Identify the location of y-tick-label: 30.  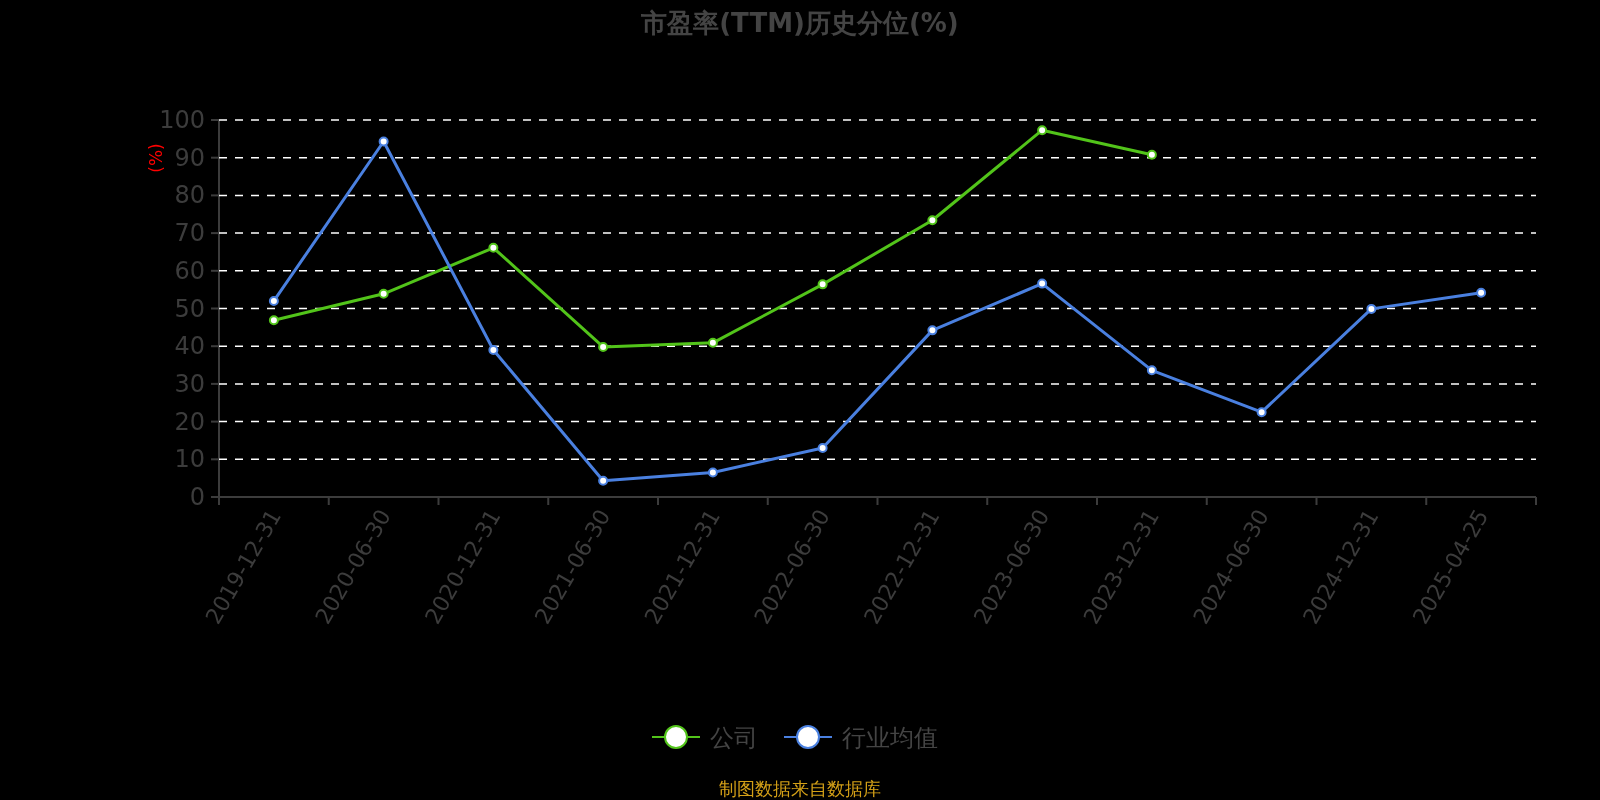
(189, 383).